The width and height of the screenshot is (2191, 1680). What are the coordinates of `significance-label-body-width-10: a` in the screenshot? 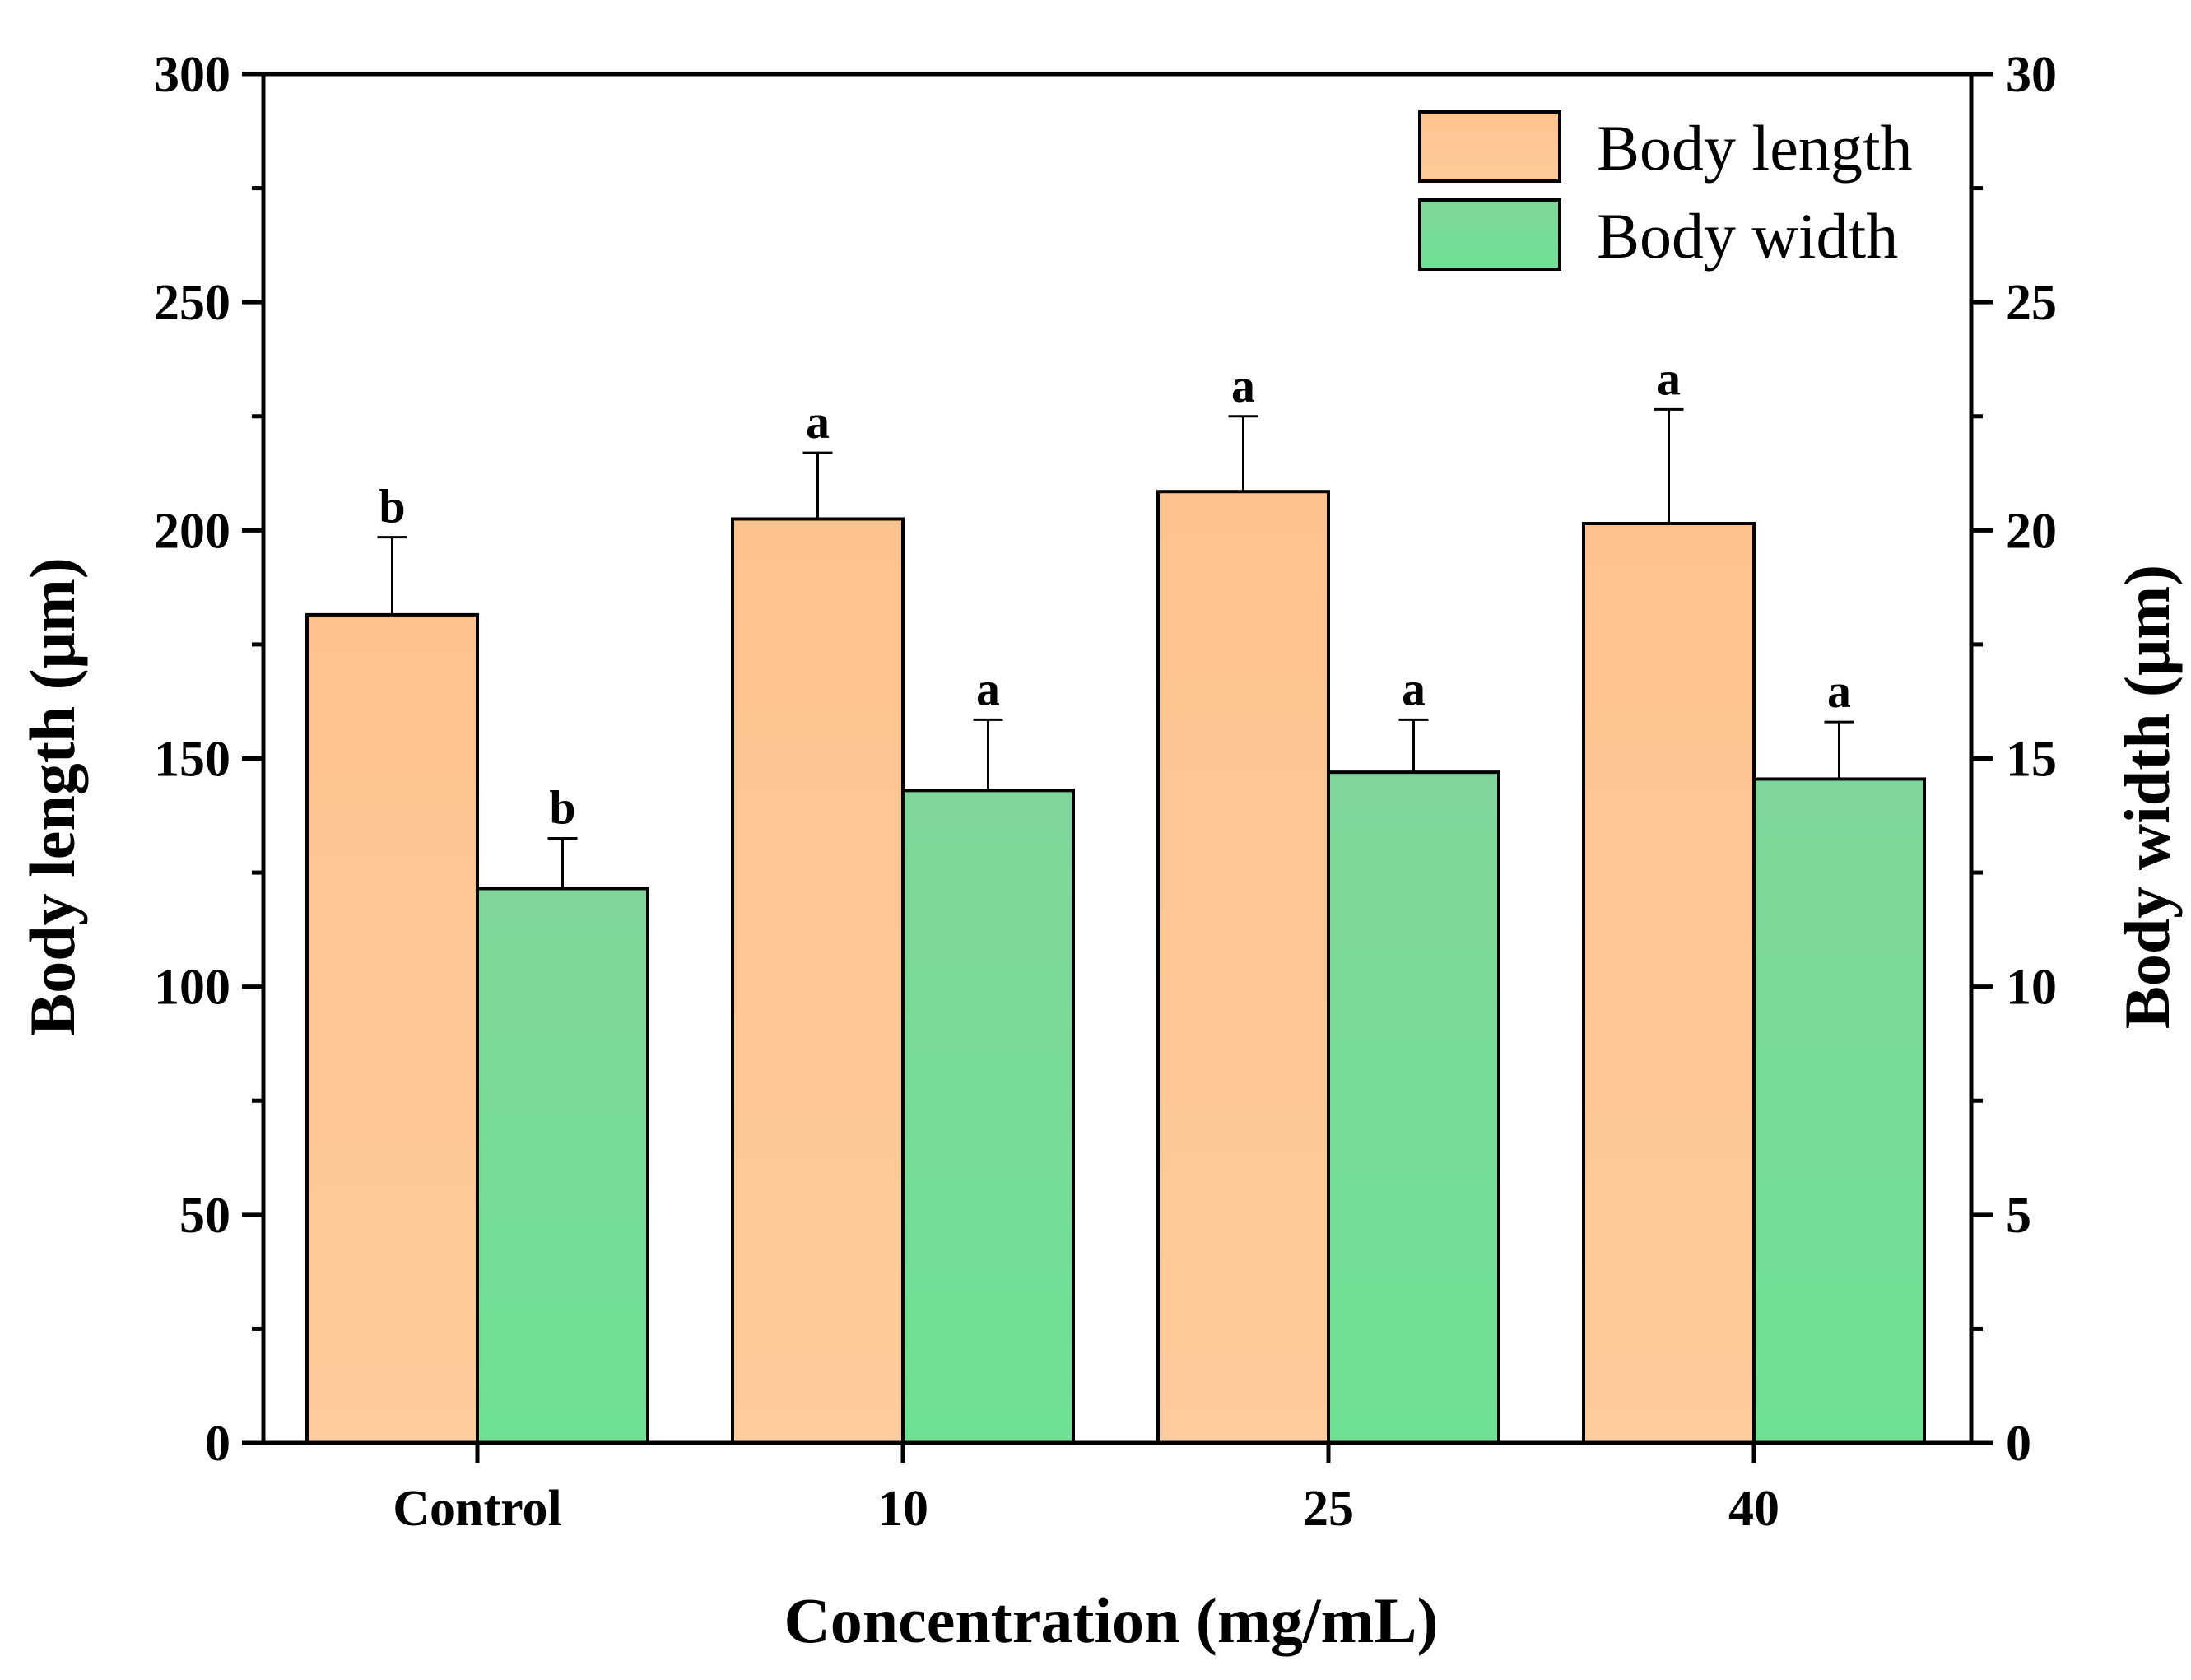 It's located at (988, 688).